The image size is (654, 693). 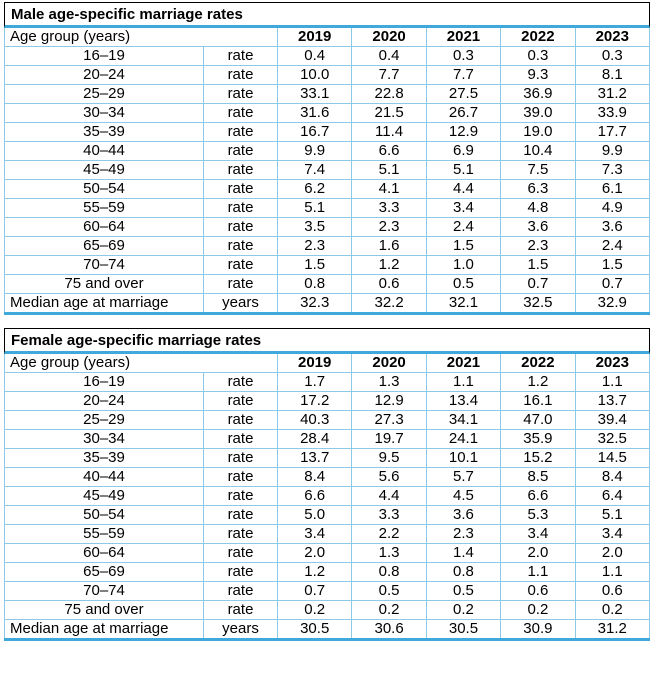 I want to click on value-cell: 1.3, so click(x=389, y=382).